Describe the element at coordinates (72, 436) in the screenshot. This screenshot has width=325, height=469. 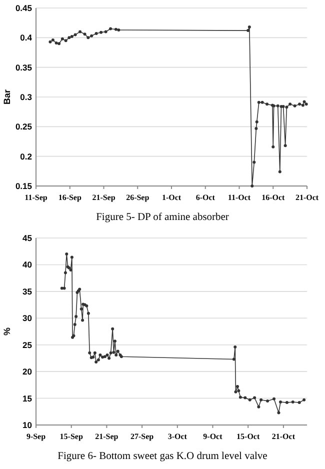
I see `x-tick-label: 15-Sep` at that location.